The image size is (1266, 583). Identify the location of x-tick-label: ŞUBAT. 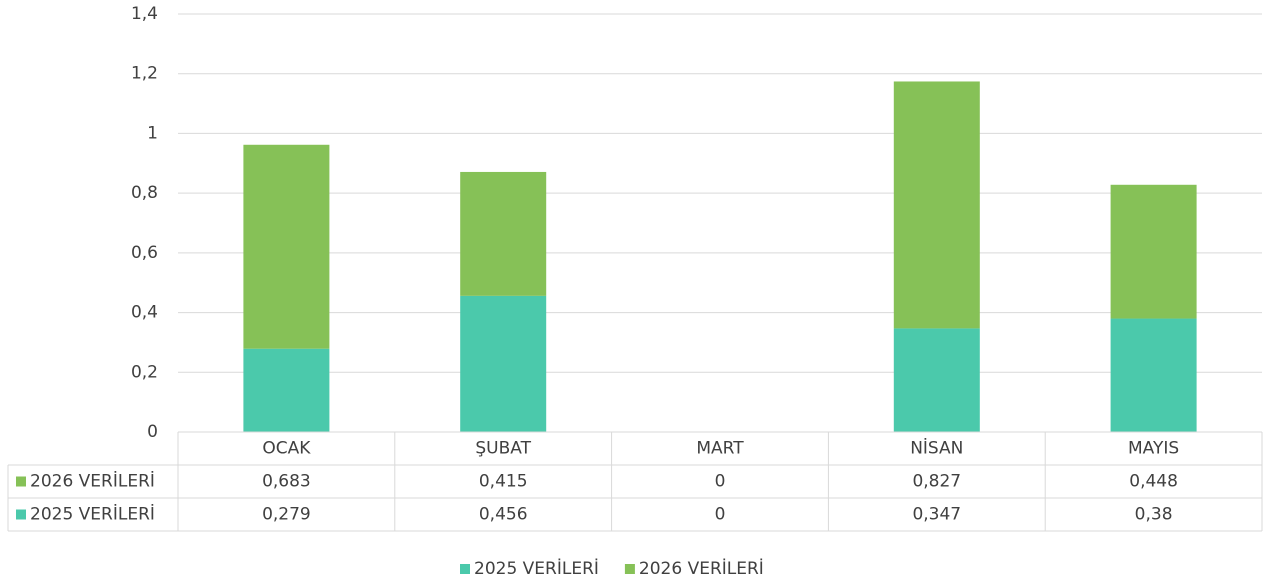
(503, 449).